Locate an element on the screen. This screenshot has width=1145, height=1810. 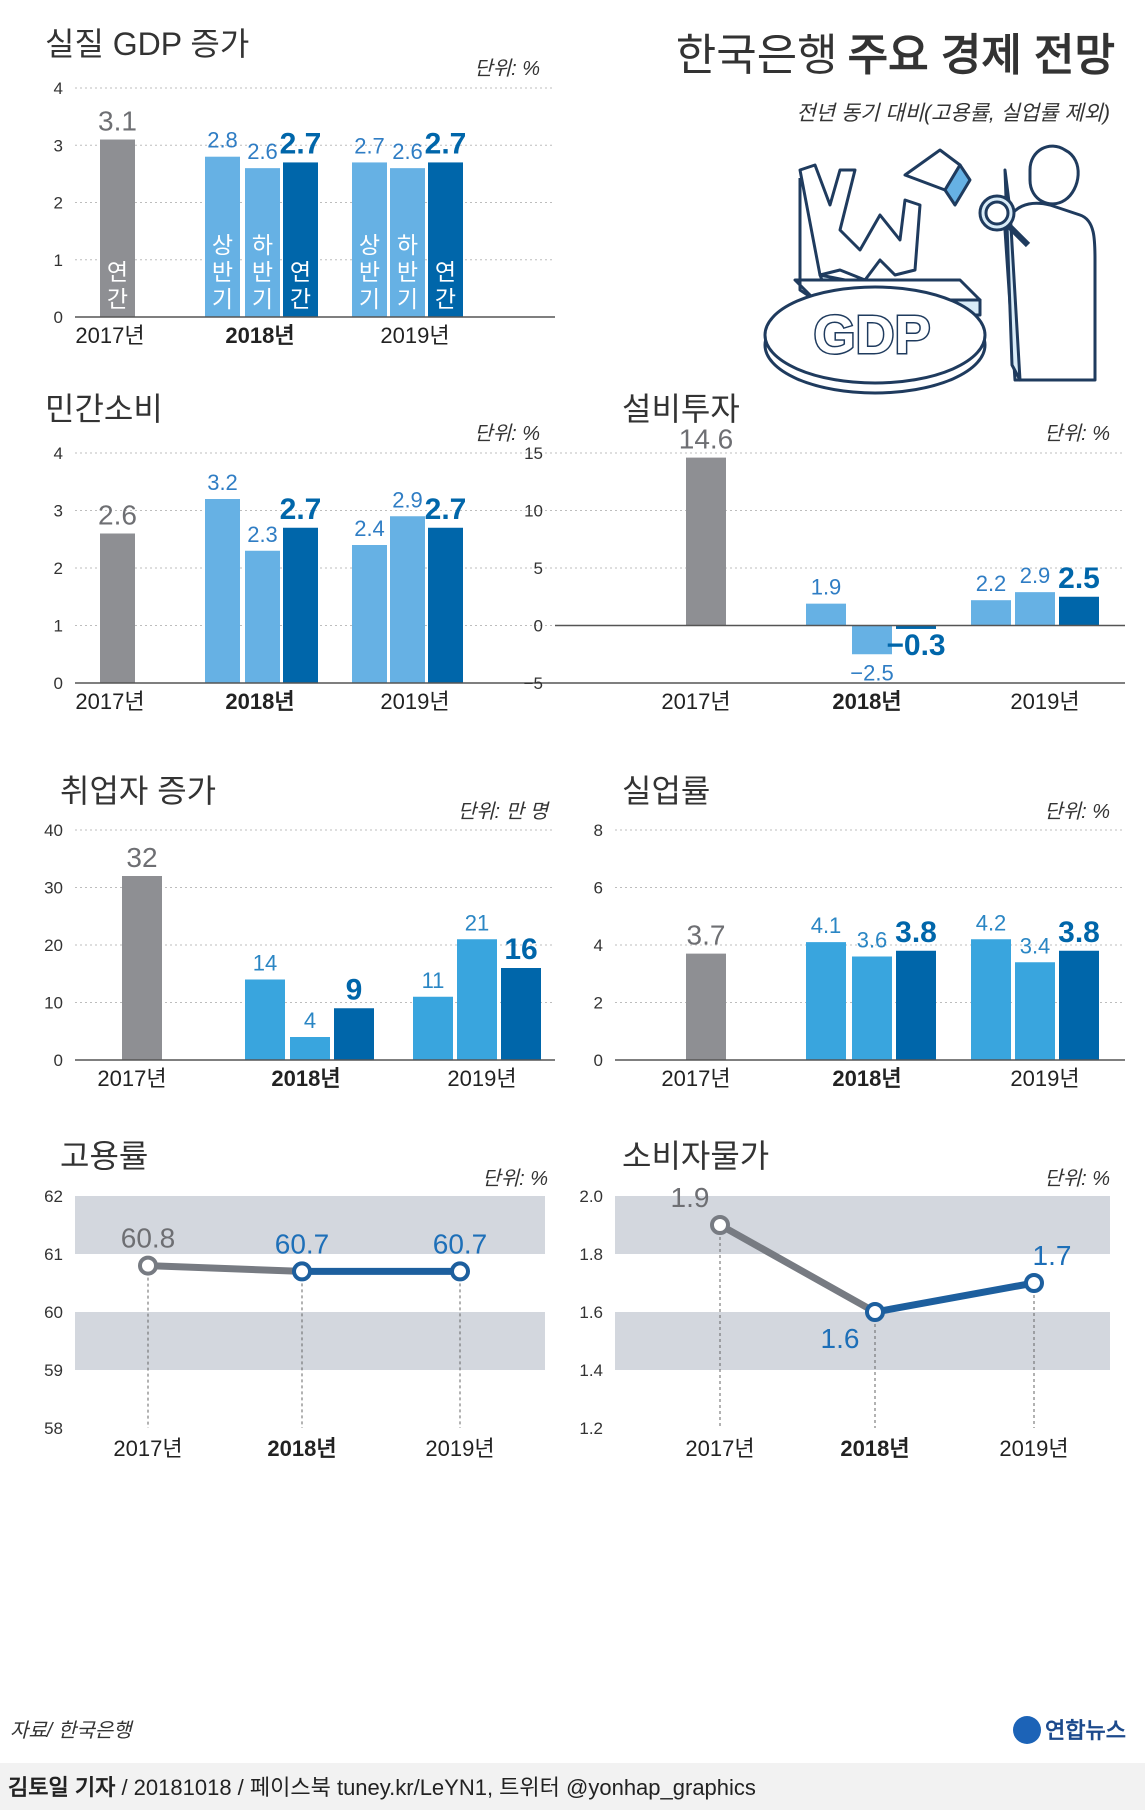
title-bold: 주요 경제 전망 is located at coordinates (981, 55).